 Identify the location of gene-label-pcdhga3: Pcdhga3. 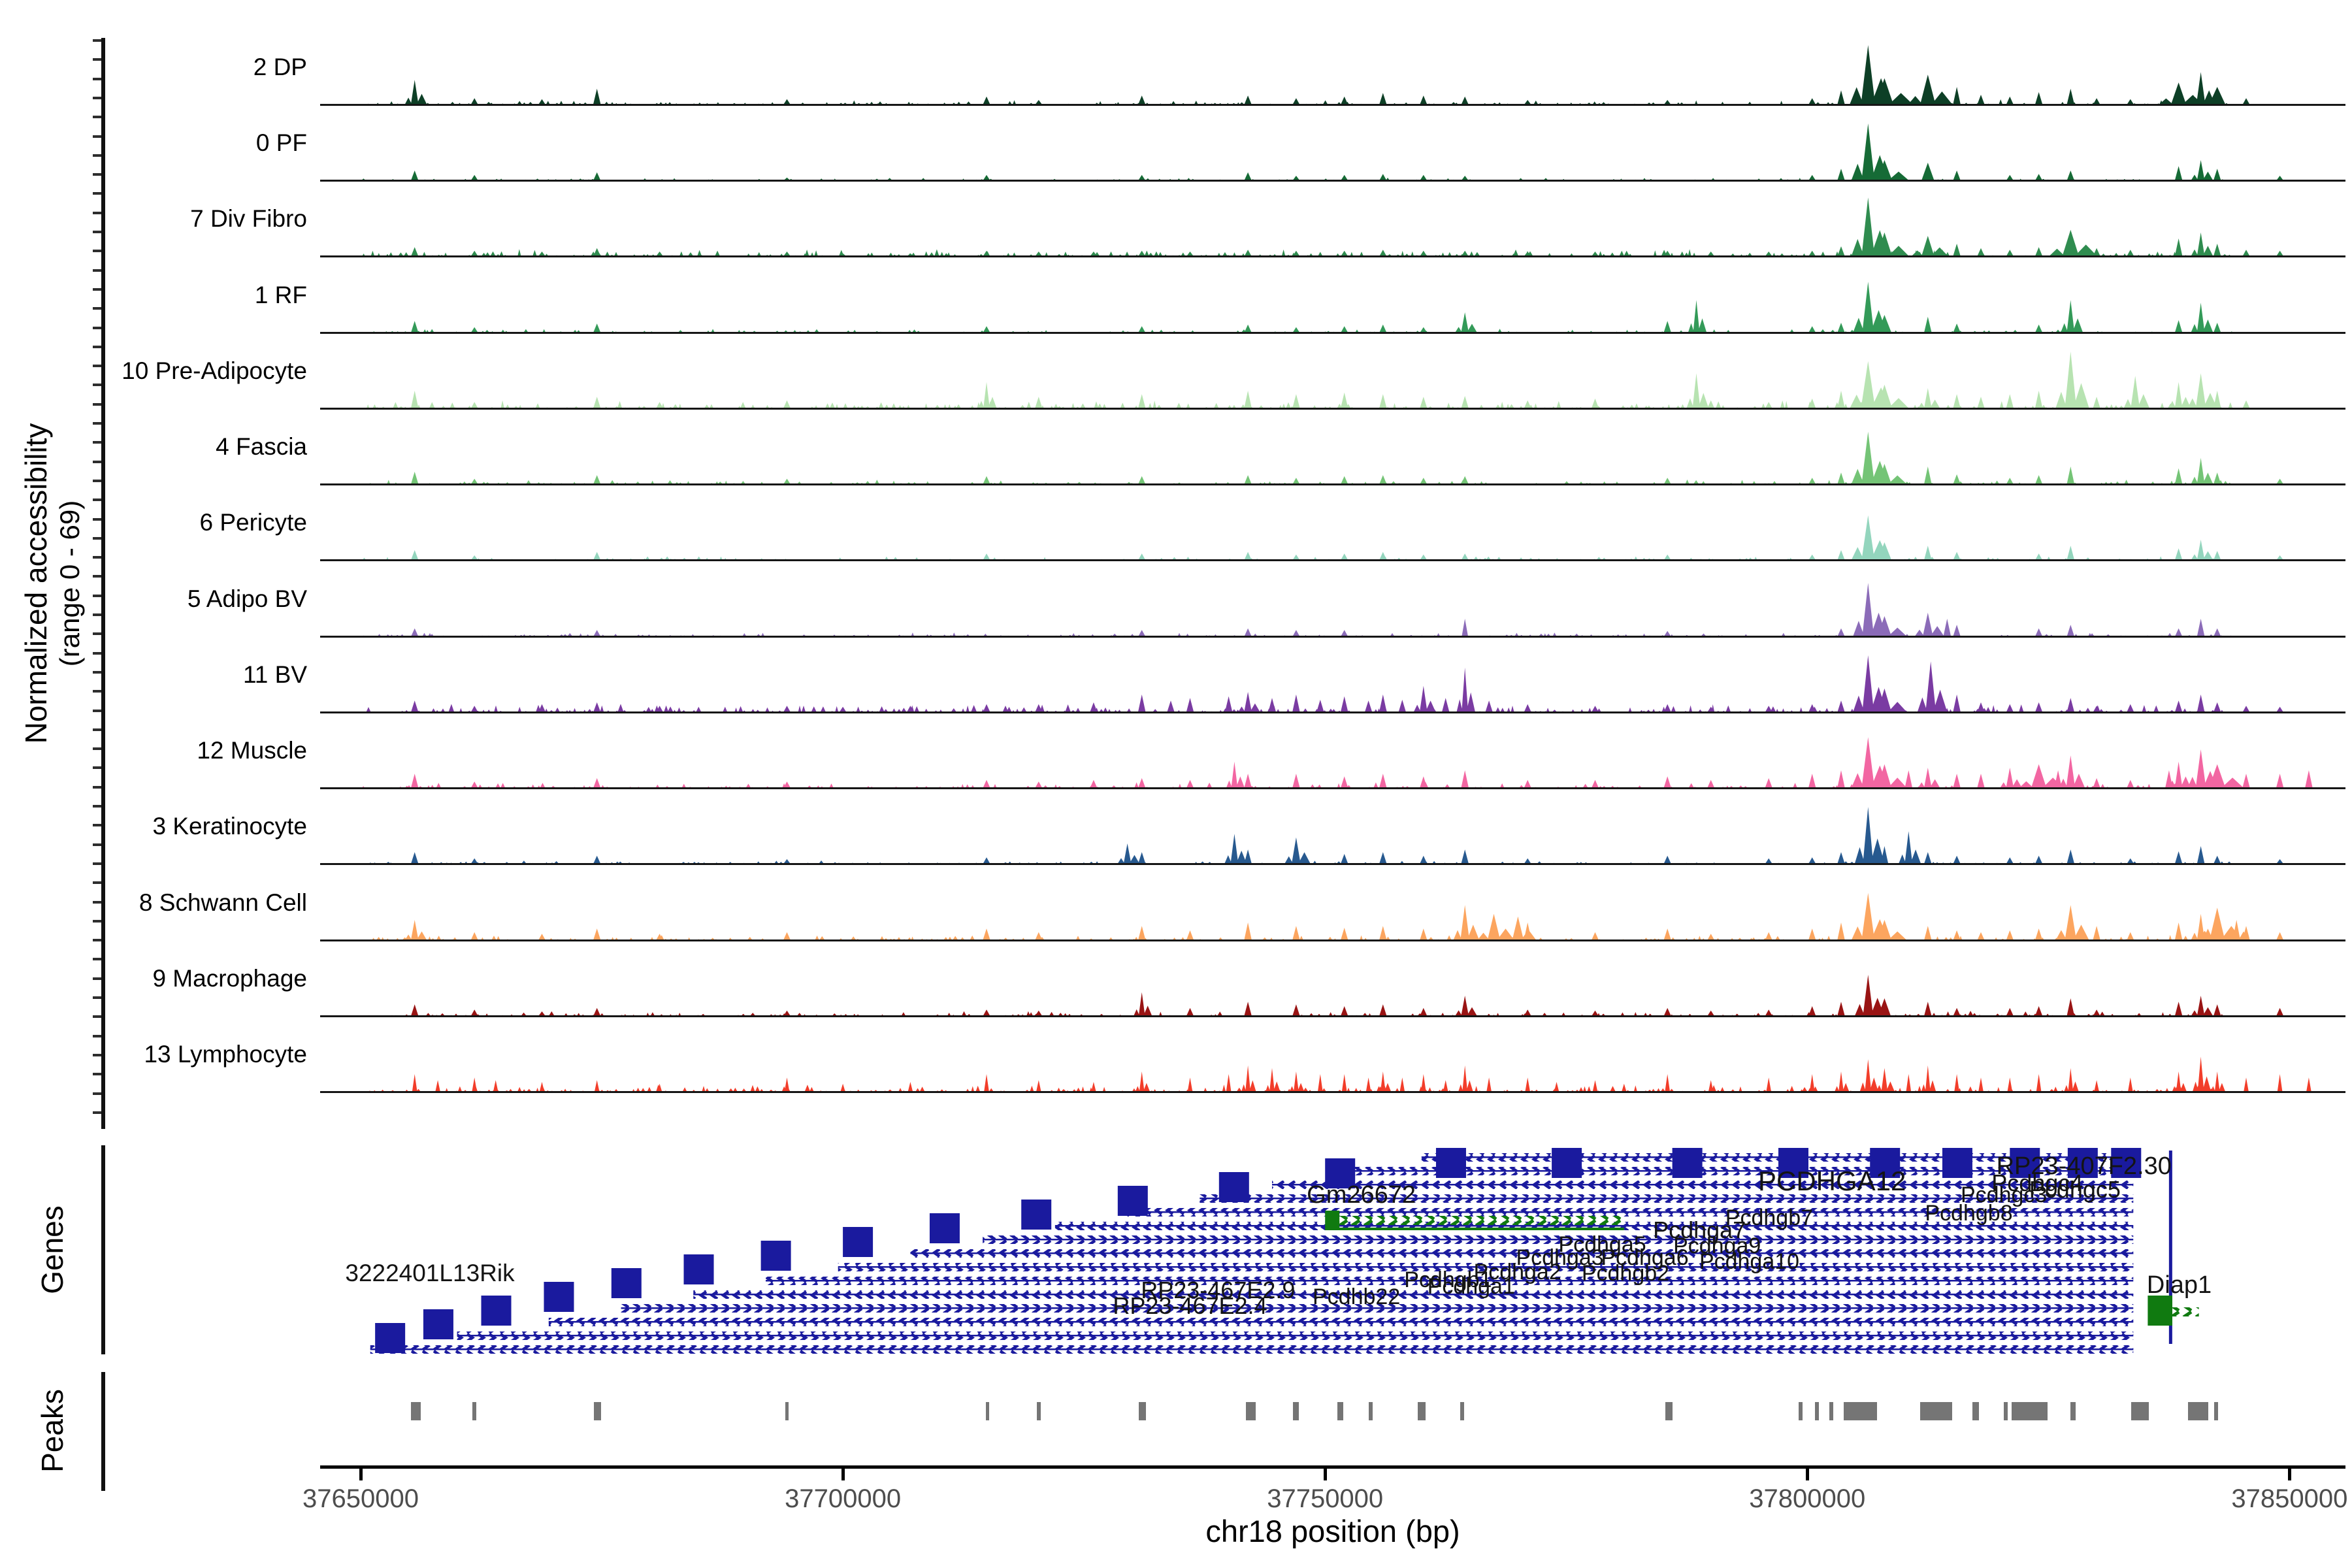
(1560, 1257).